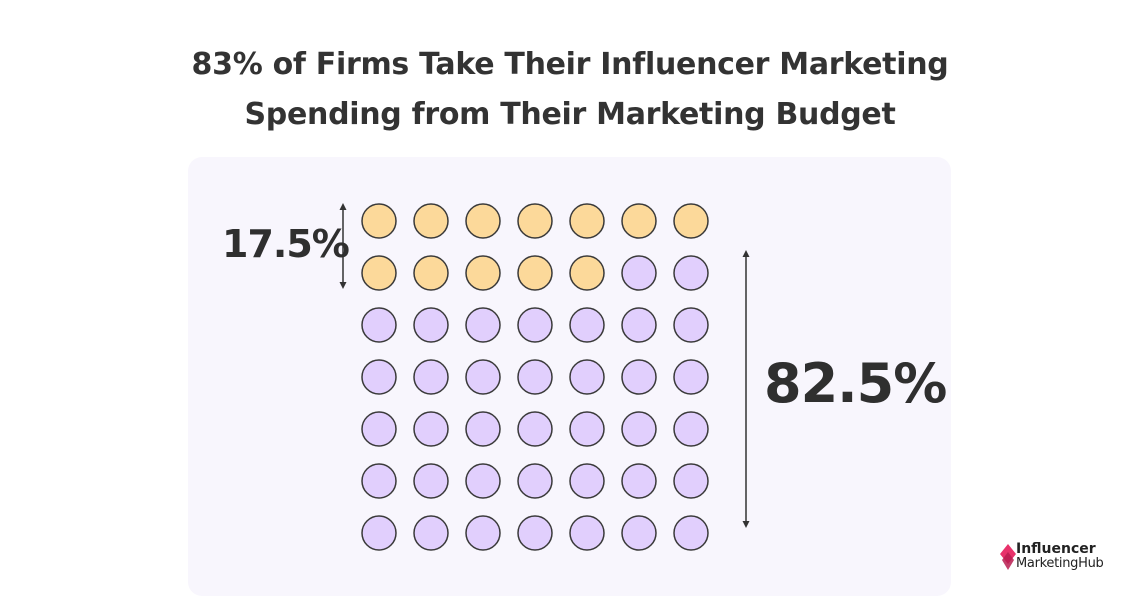 Image resolution: width=1140 pixels, height=597 pixels. I want to click on segment-label-small: 17.5%, so click(286, 244).